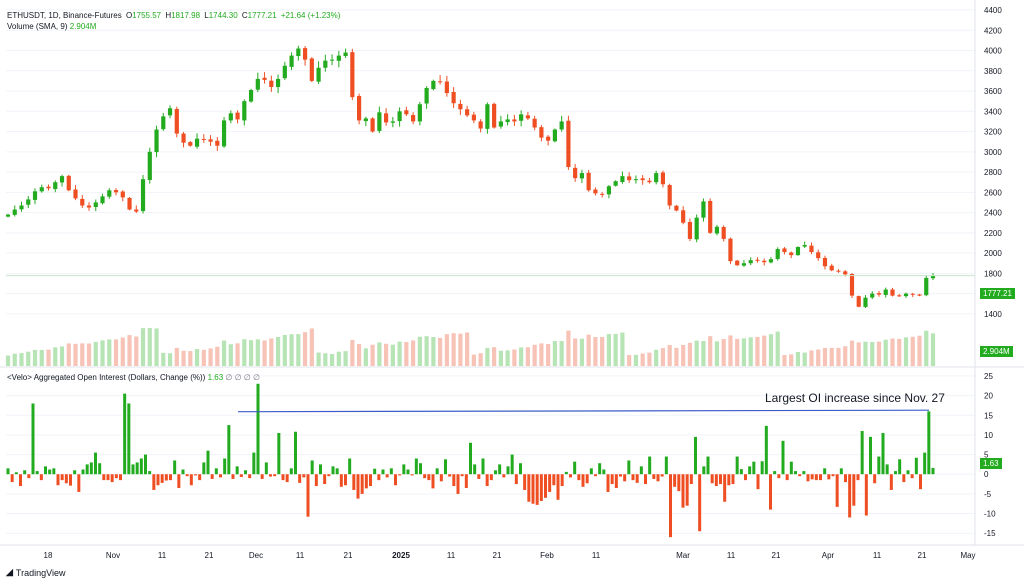  What do you see at coordinates (310, 15) in the screenshot?
I see `change-value: +21.64 (+1.23%)` at bounding box center [310, 15].